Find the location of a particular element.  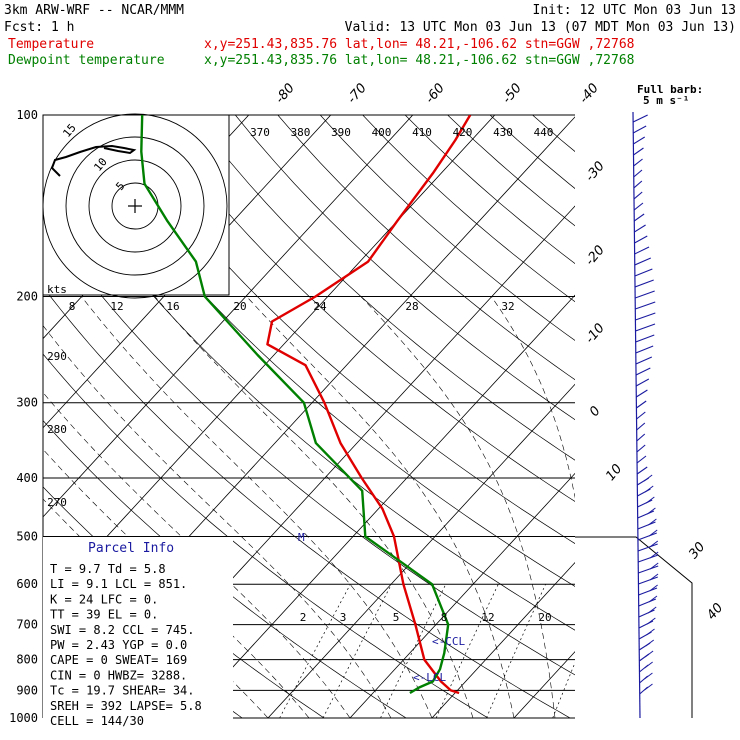

theta-e-label: 380 is located at coordinates (301, 132).